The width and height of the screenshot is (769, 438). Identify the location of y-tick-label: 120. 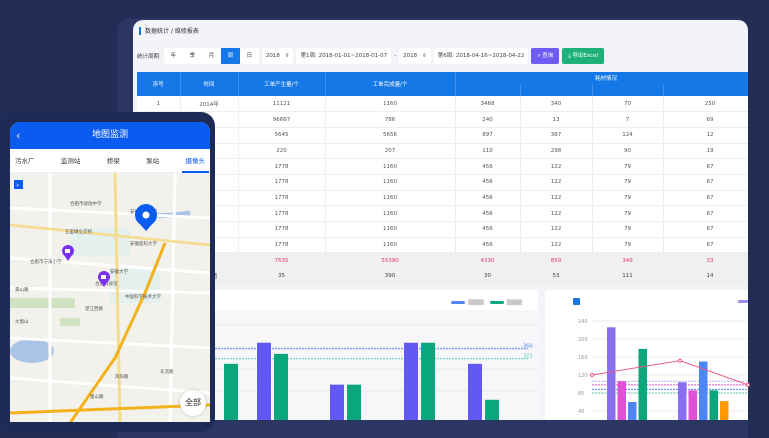
(583, 376).